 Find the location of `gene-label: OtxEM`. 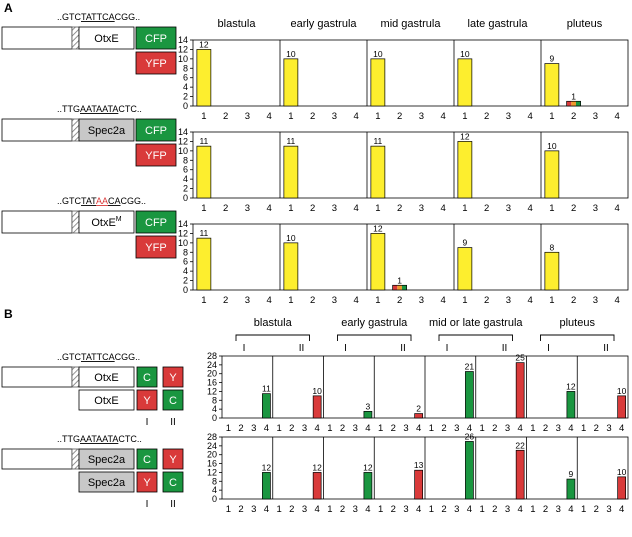

gene-label: OtxEM is located at coordinates (106, 222).